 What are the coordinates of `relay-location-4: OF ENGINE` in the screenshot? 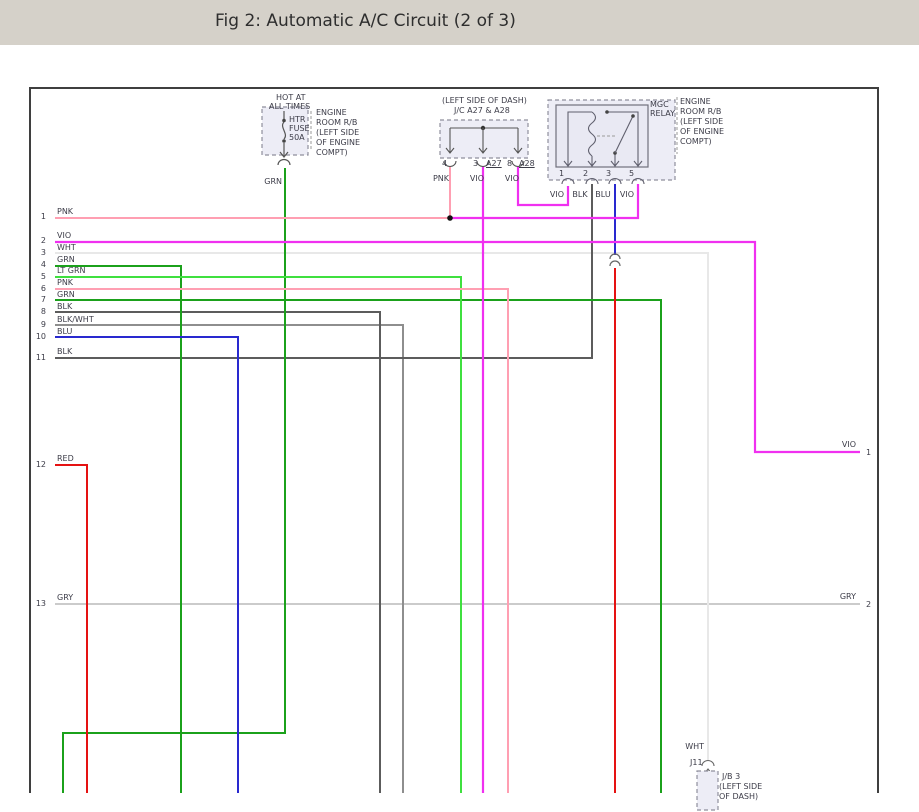 It's located at (702, 131).